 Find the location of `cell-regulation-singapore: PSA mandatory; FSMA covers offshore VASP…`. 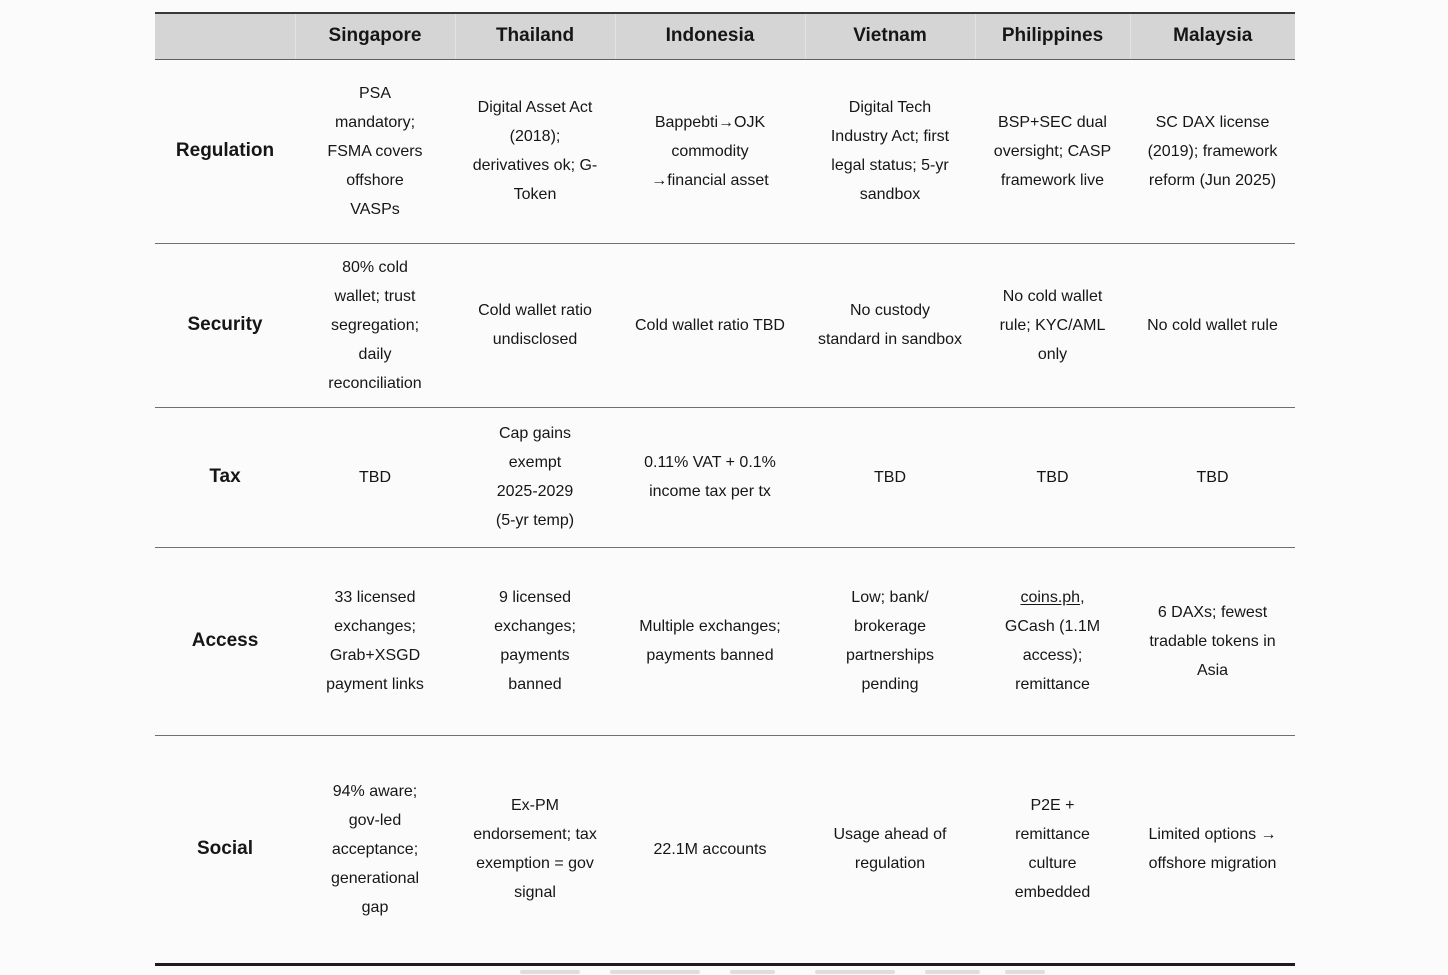

cell-regulation-singapore: PSA mandatory; FSMA covers offshore VASP… is located at coordinates (375, 151).